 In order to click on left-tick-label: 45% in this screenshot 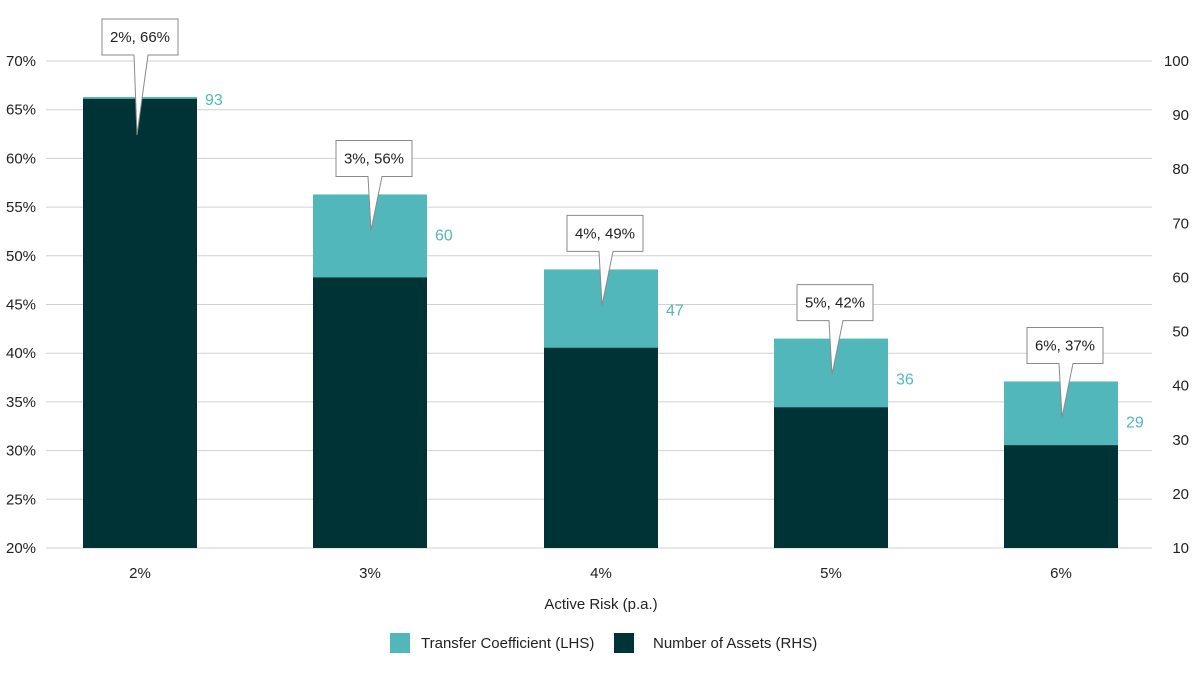, I will do `click(21, 305)`.